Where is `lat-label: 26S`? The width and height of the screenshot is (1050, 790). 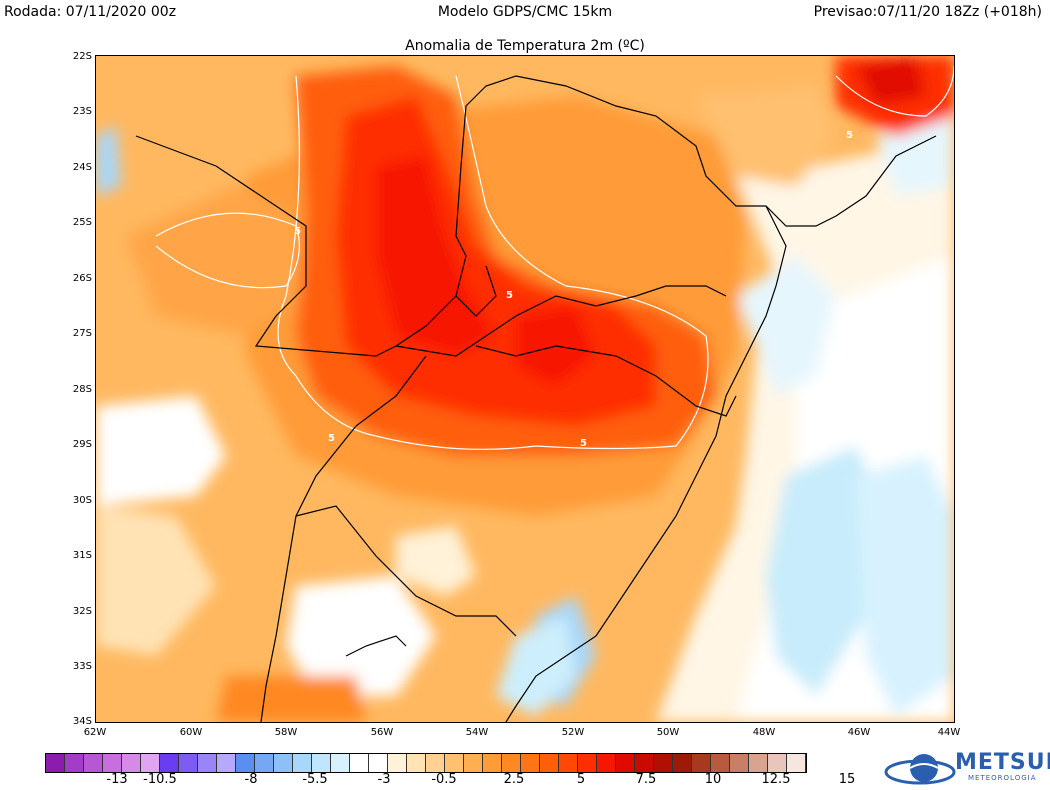
lat-label: 26S is located at coordinates (82, 278).